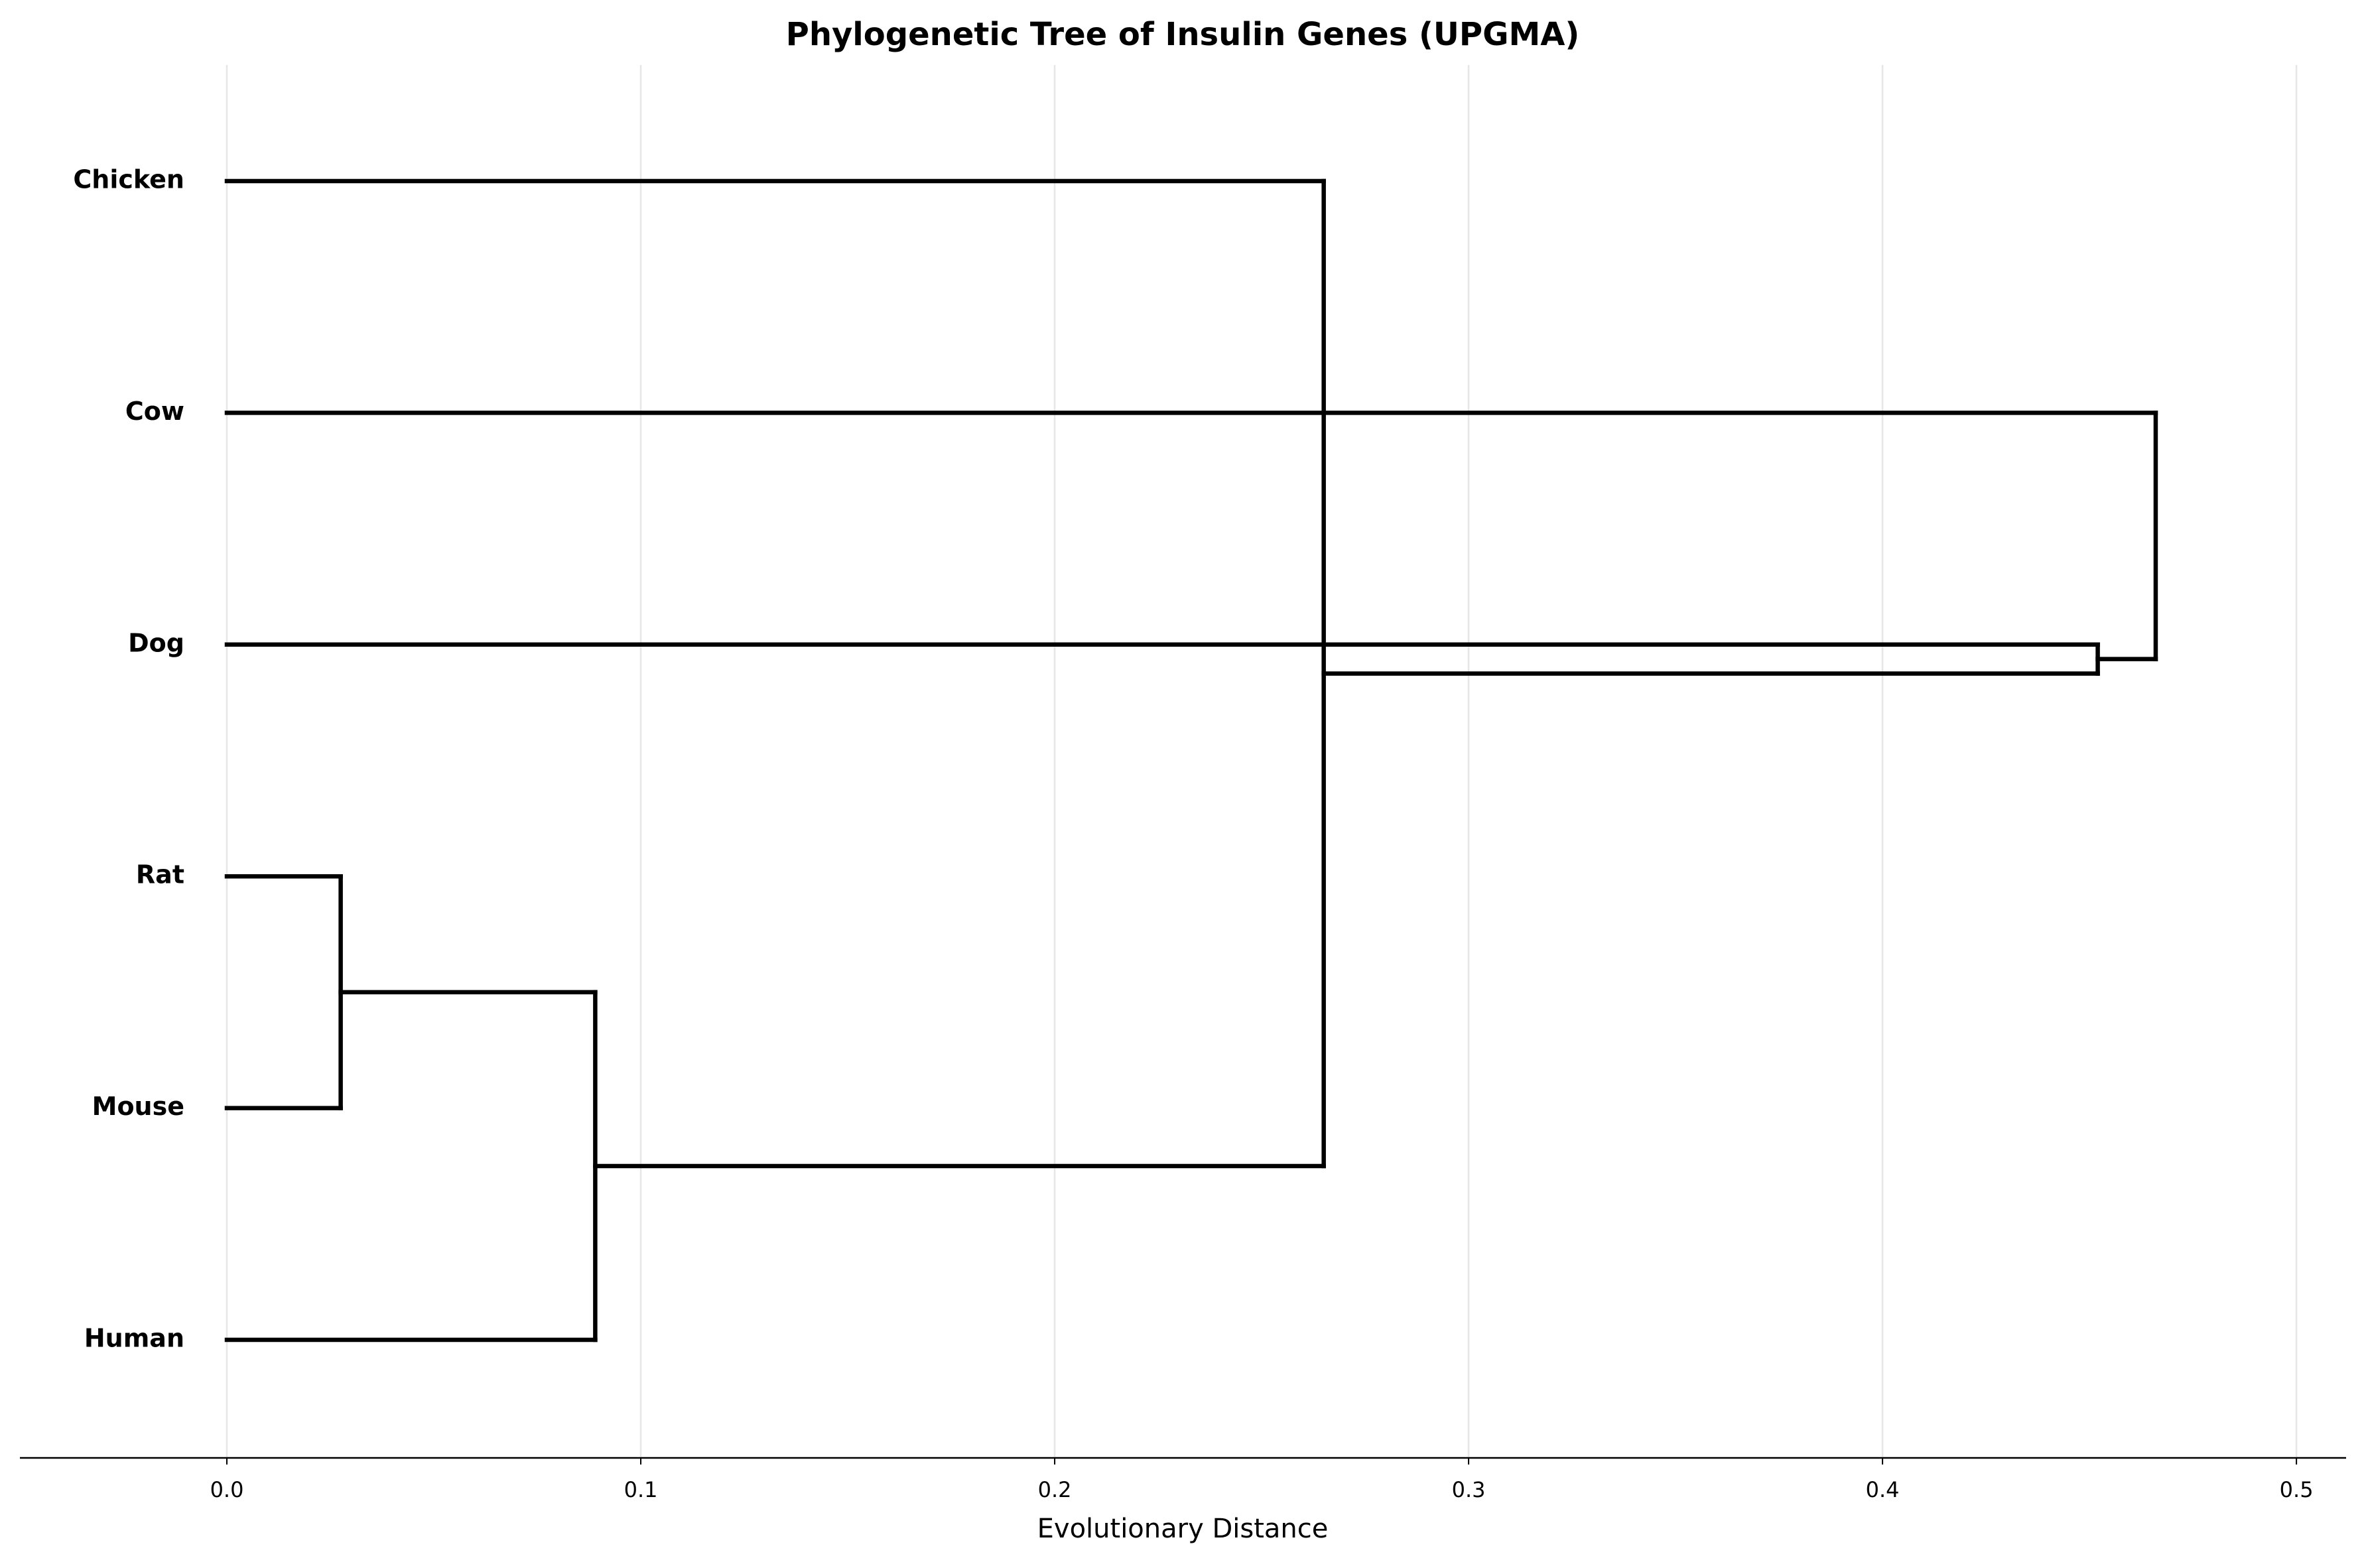  I want to click on leaf-label: Rat, so click(160, 875).